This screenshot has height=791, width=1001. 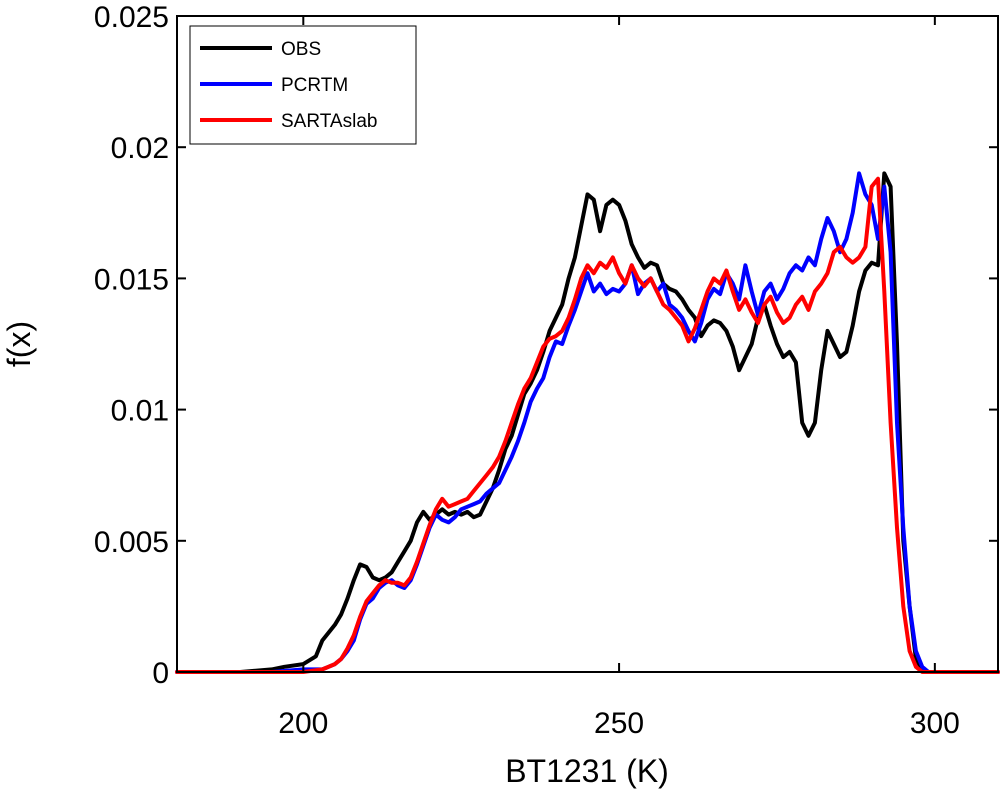 What do you see at coordinates (131, 279) in the screenshot?
I see `y-tick-label: 0.015` at bounding box center [131, 279].